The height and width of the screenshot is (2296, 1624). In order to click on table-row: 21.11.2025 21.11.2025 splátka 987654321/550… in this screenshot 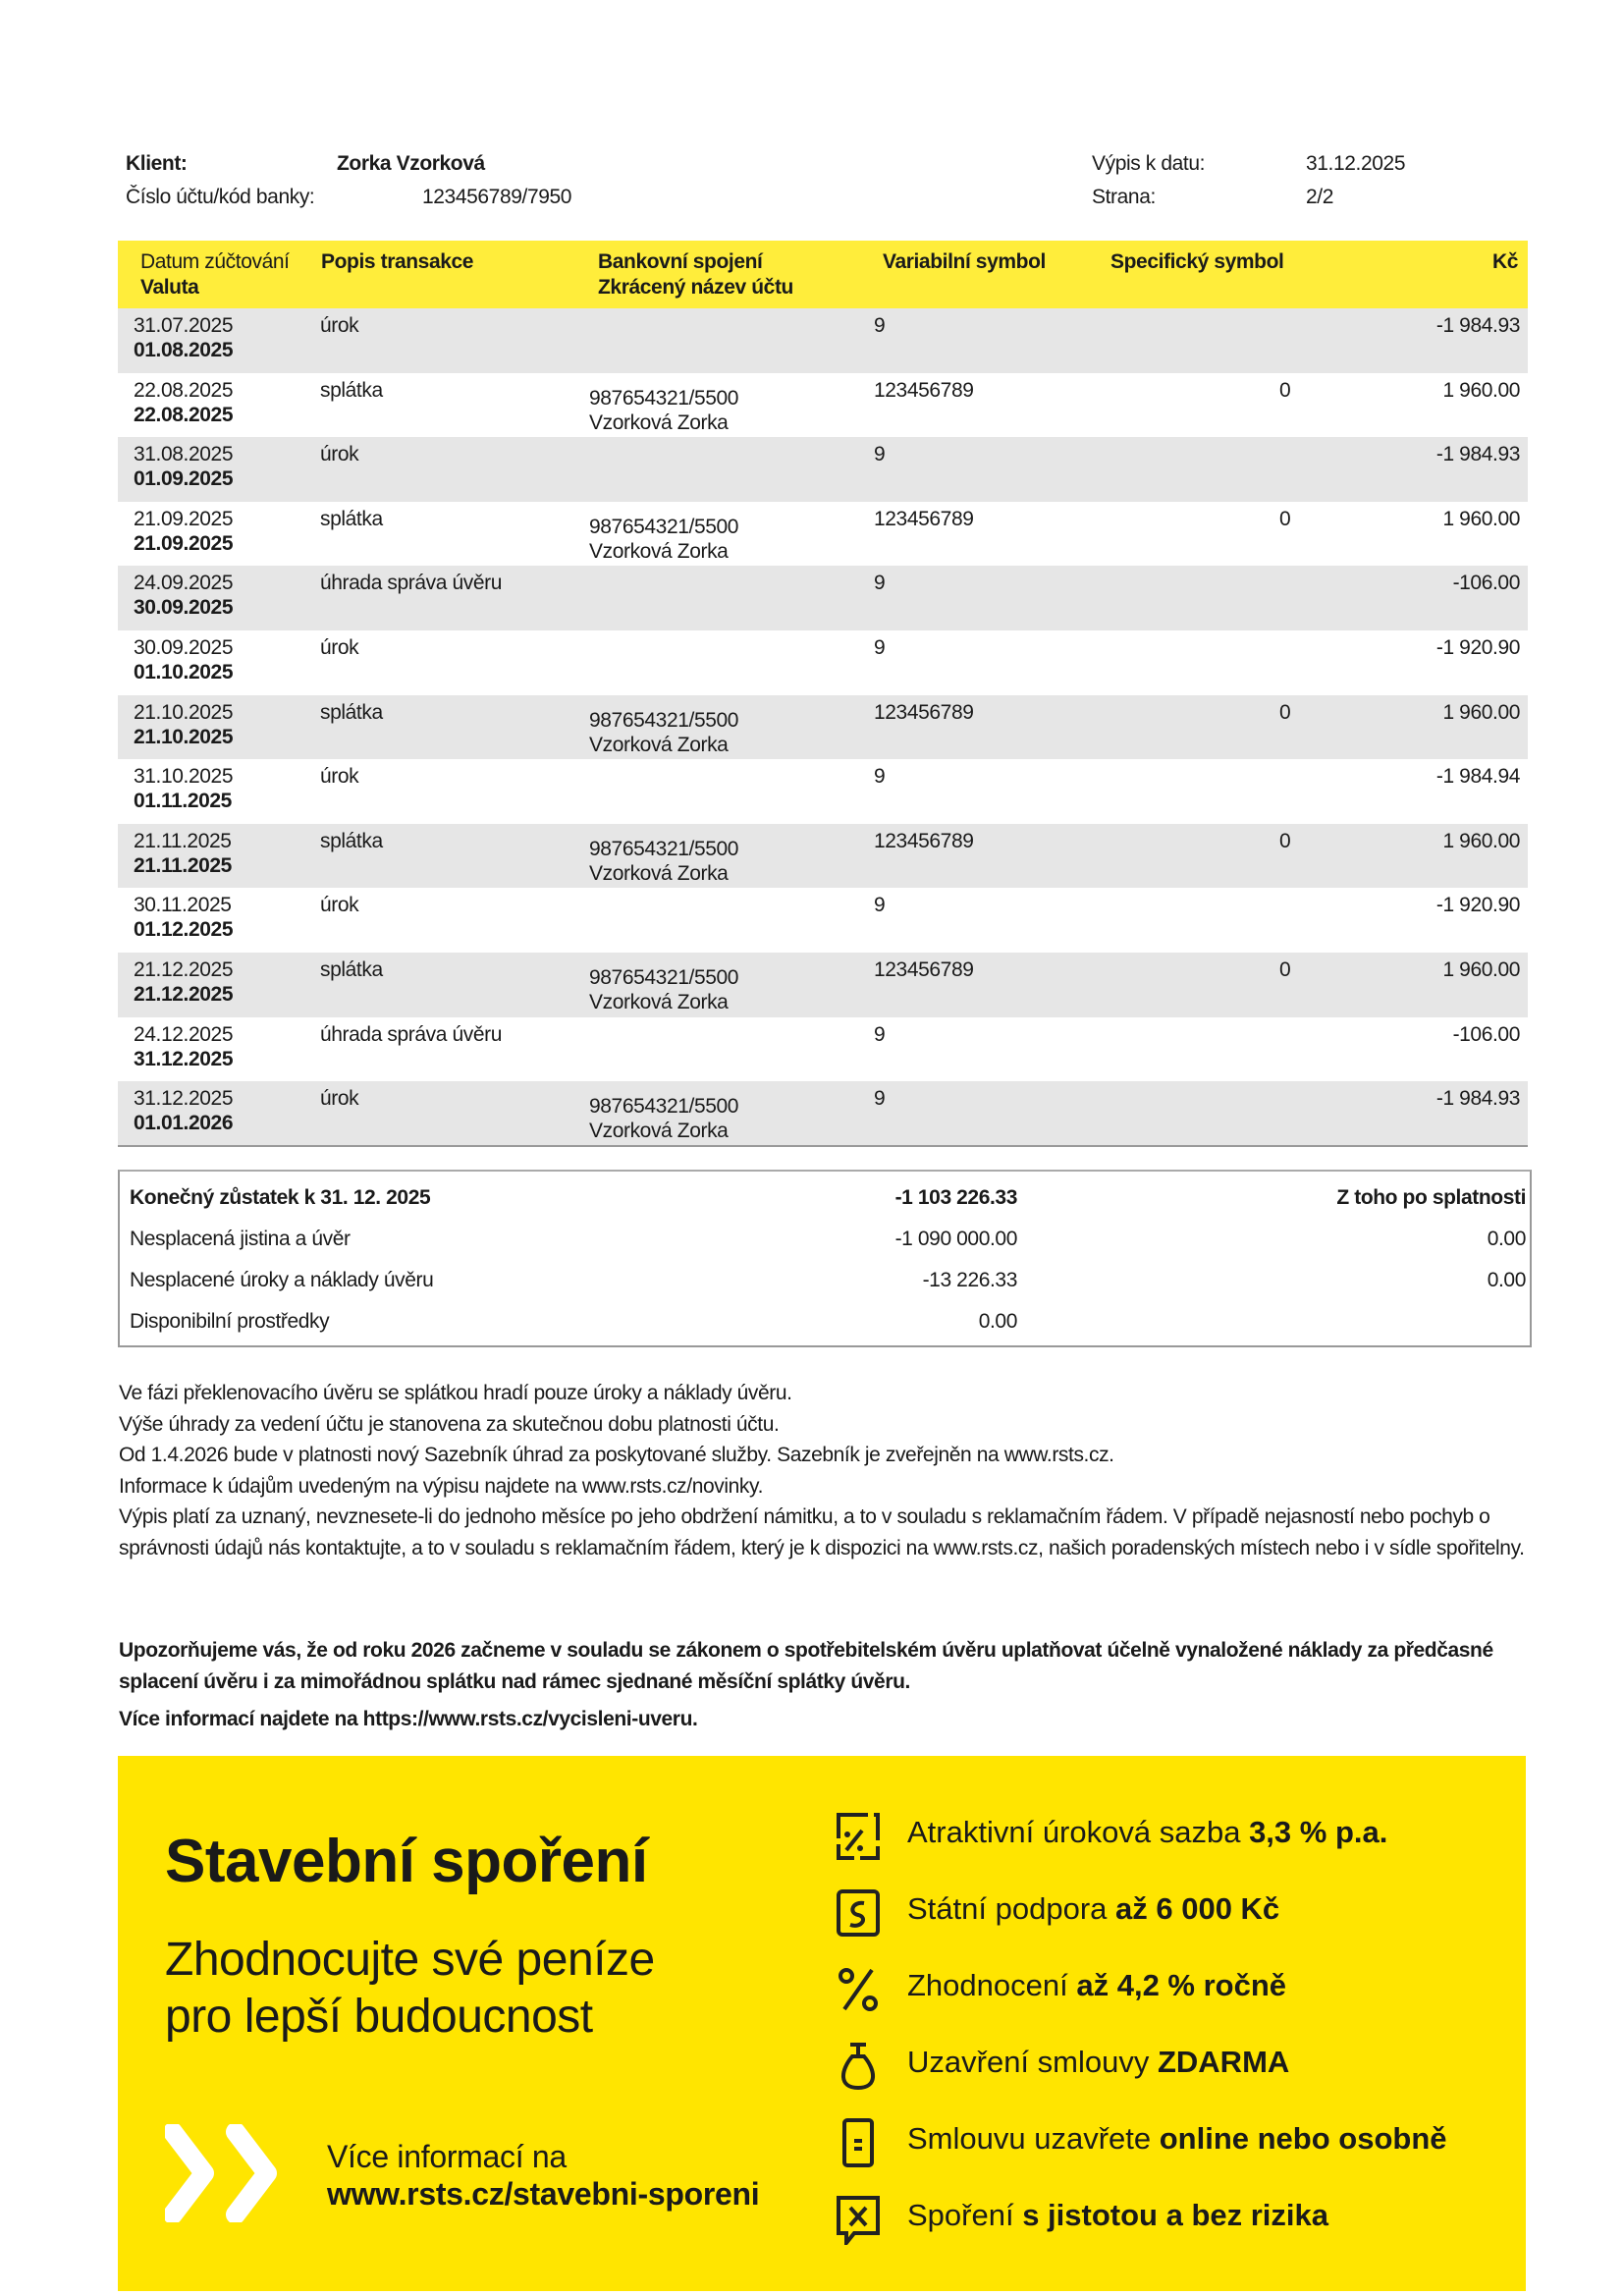, I will do `click(823, 856)`.